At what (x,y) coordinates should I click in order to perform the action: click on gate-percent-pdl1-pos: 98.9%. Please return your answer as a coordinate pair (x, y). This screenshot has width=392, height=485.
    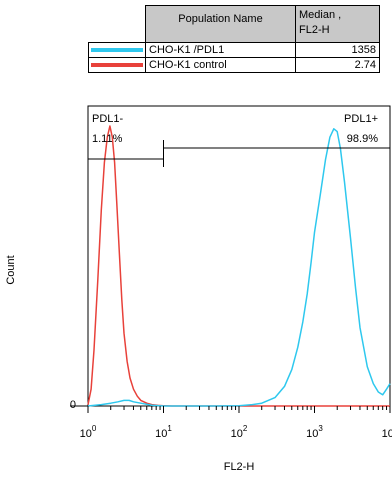
    Looking at the image, I should click on (362, 139).